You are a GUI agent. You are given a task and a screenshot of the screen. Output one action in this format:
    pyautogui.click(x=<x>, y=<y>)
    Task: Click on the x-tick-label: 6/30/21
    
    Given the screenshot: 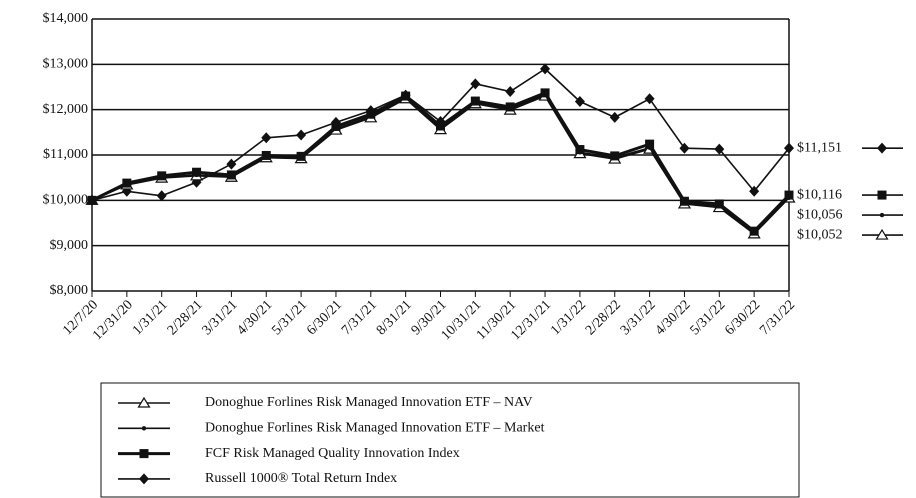 What is the action you would take?
    pyautogui.click(x=324, y=317)
    